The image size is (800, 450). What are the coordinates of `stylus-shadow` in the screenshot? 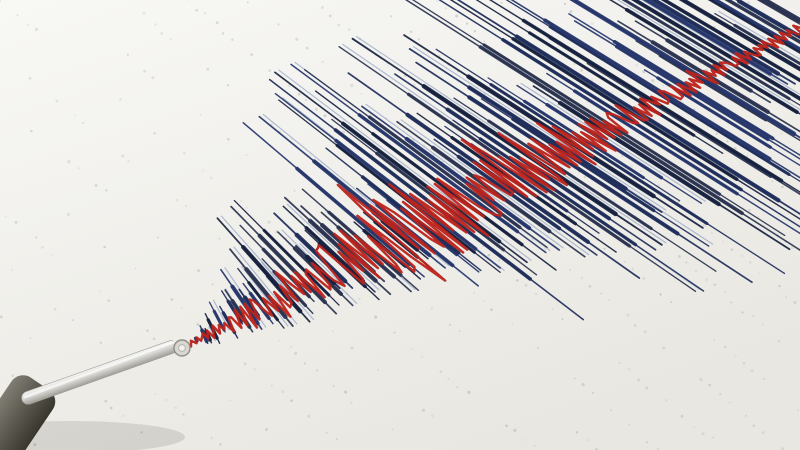 It's located at (92, 435).